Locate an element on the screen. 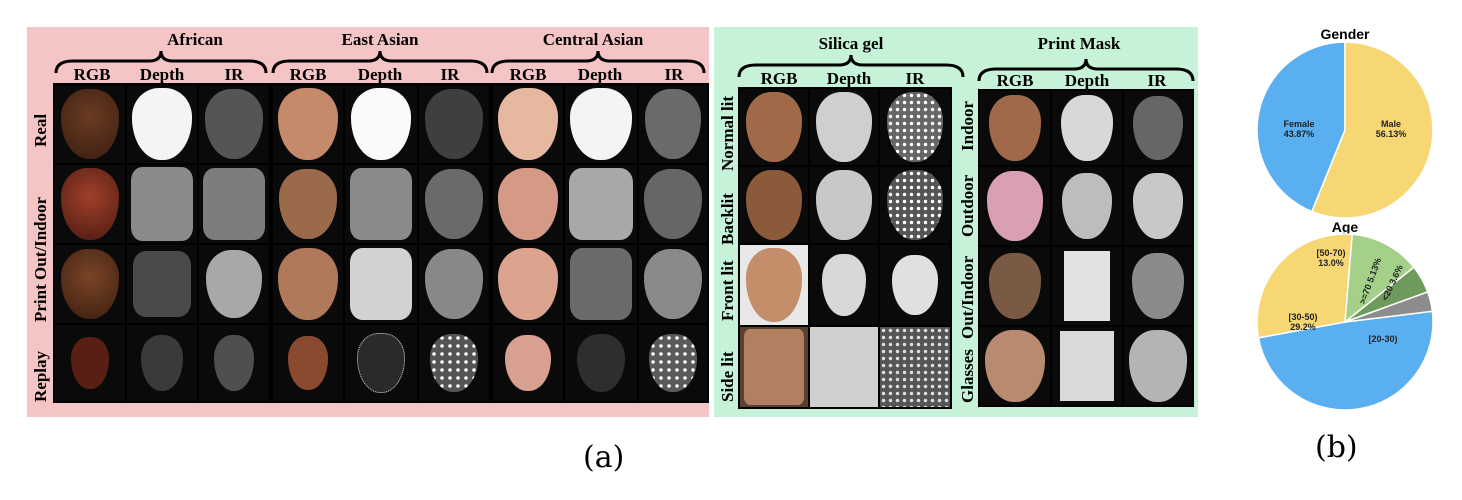 Image resolution: width=1462 pixels, height=500 pixels. row-label-side-lit: Side lit is located at coordinates (727, 376).